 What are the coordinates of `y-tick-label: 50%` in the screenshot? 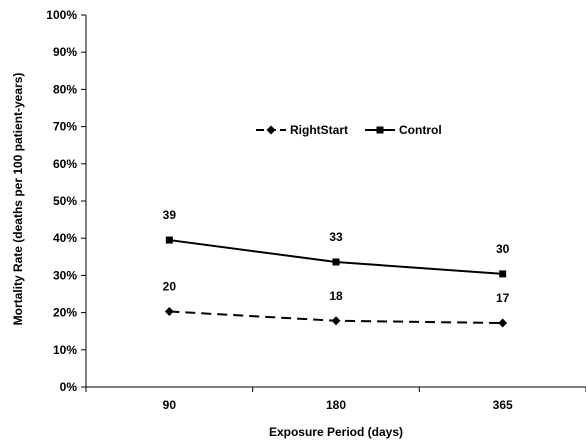 It's located at (65, 201).